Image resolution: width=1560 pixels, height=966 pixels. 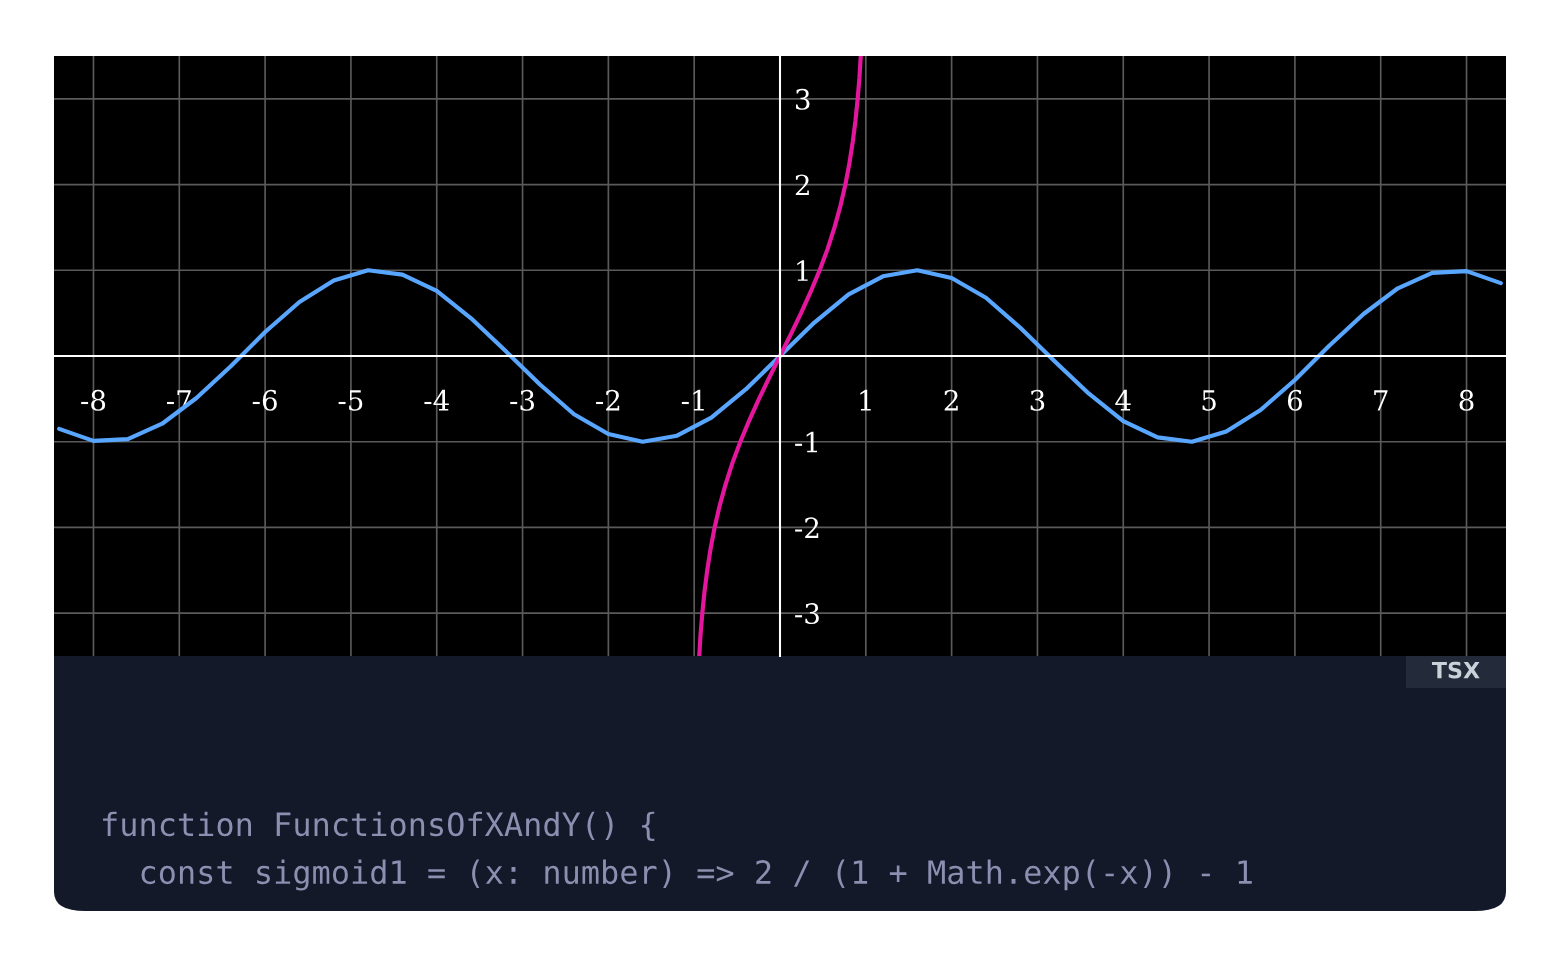 What do you see at coordinates (608, 400) in the screenshot?
I see `x-tick-label: -2` at bounding box center [608, 400].